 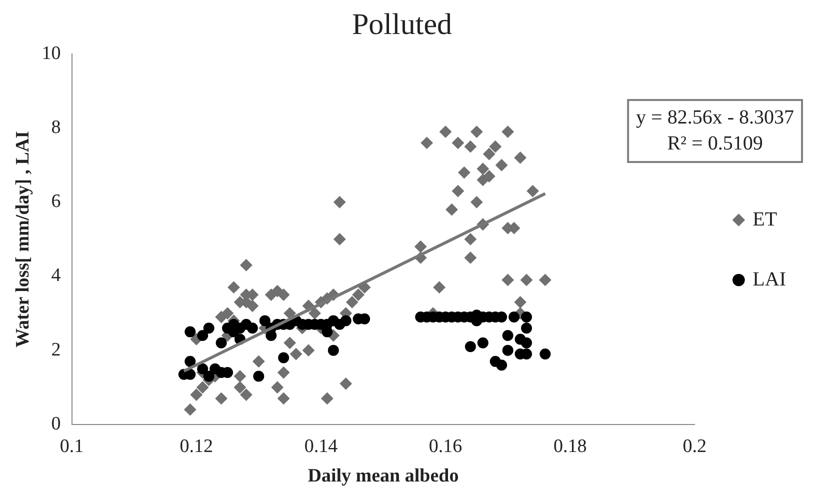 What do you see at coordinates (445, 446) in the screenshot?
I see `x-tick-label: 0.16` at bounding box center [445, 446].